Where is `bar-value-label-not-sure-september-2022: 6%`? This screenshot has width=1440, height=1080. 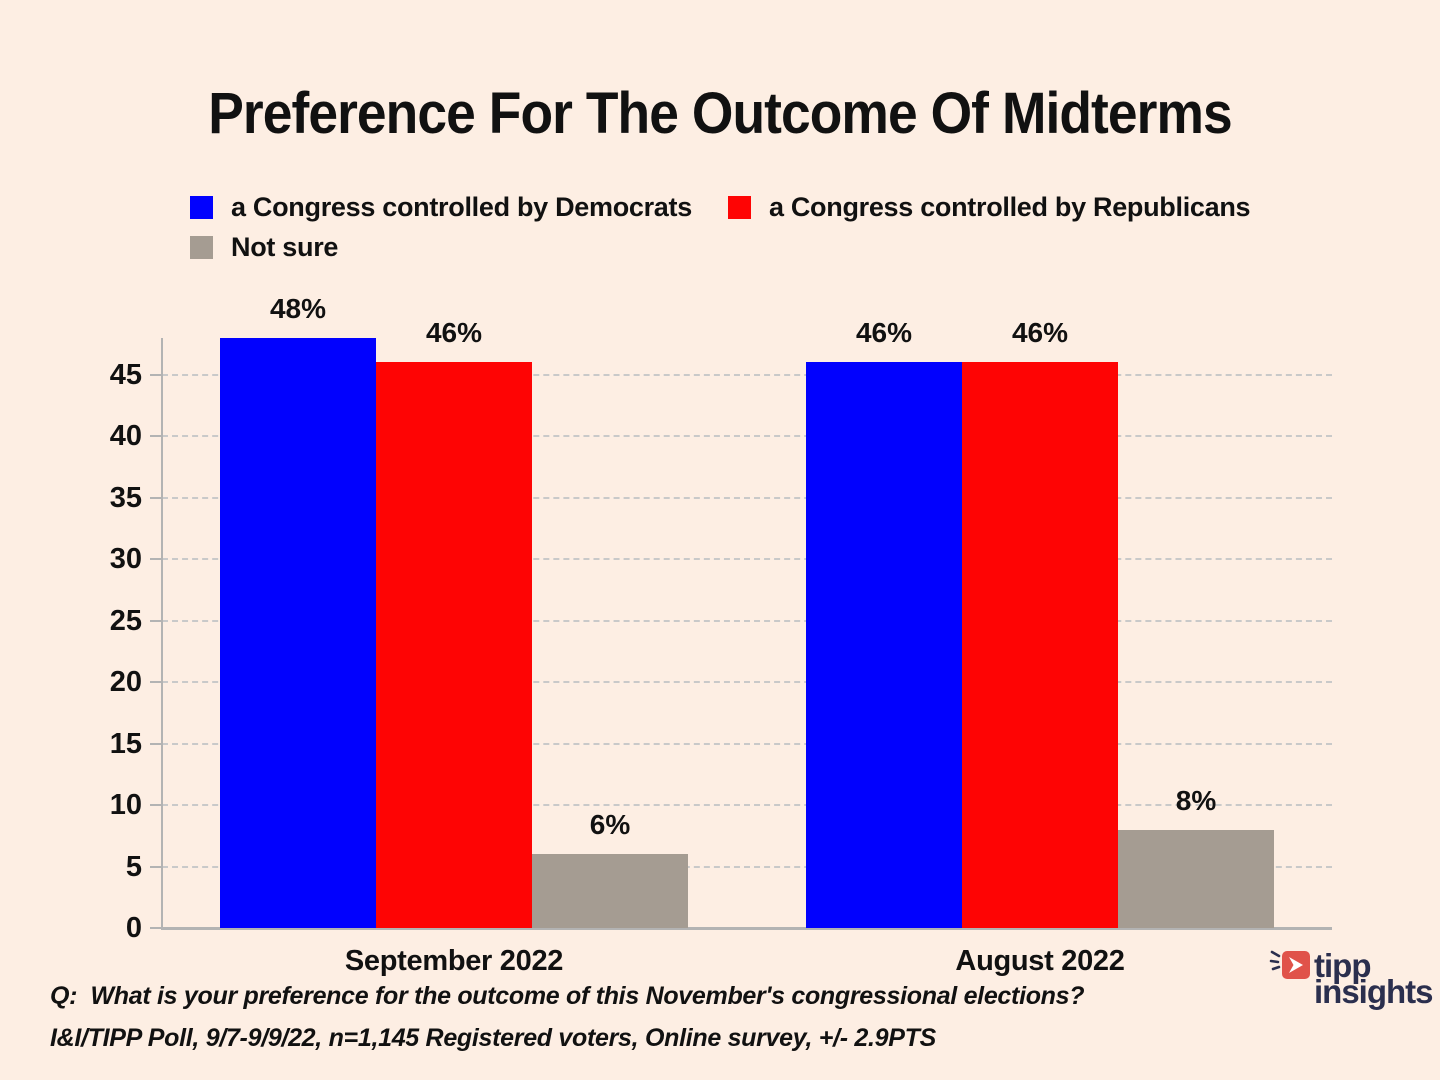 bar-value-label-not-sure-september-2022: 6% is located at coordinates (610, 825).